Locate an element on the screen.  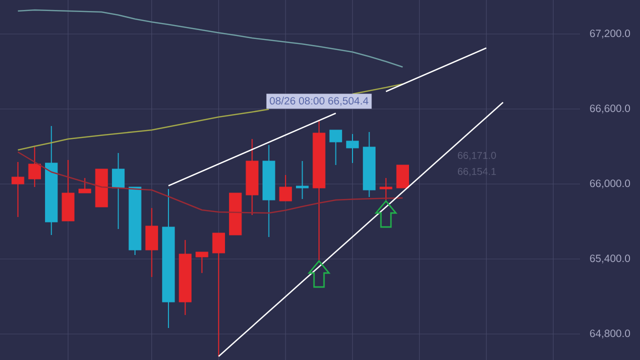
y-tick-label: 64,800.0 is located at coordinates (610, 334).